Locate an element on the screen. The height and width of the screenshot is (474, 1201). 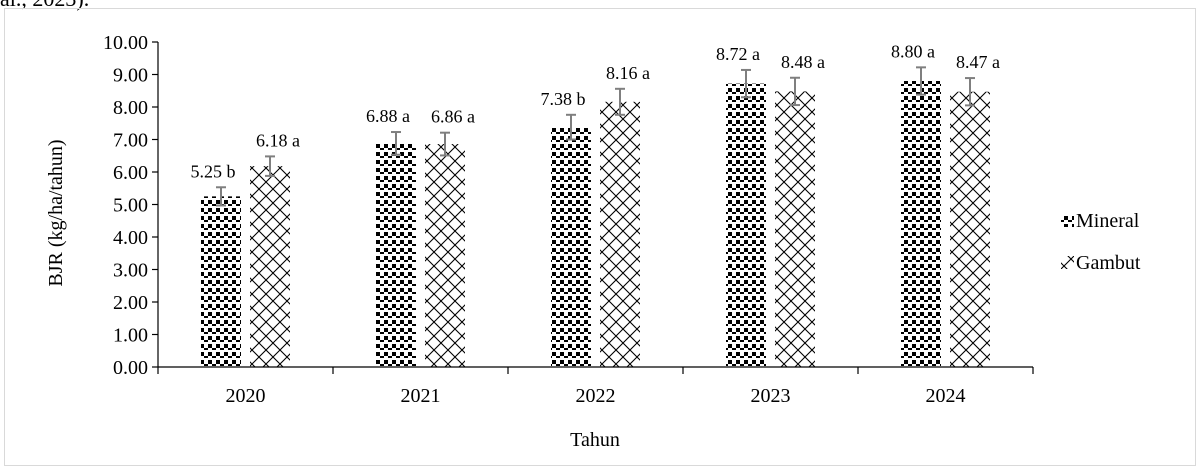
y-axis-label: BJR (kg/ha/tahun) is located at coordinates (56, 212).